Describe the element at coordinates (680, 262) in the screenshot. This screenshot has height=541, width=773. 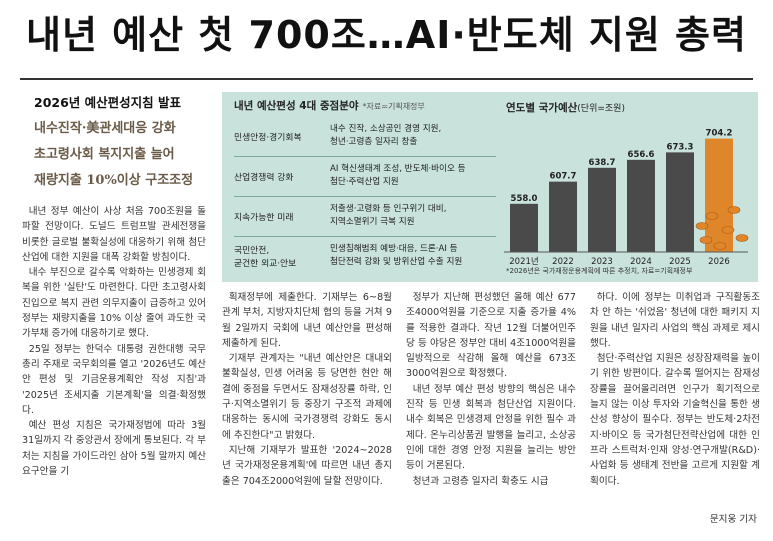
I see `chart-category-label: 2025` at that location.